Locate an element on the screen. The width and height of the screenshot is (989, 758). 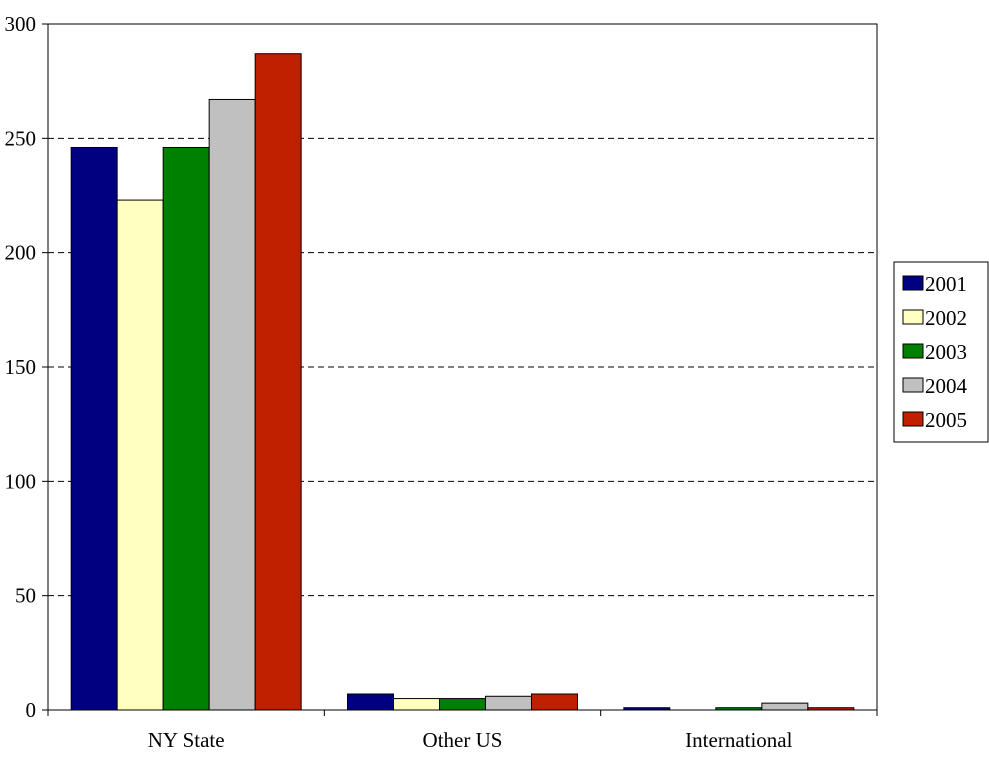
x-category-label: NY State is located at coordinates (186, 740).